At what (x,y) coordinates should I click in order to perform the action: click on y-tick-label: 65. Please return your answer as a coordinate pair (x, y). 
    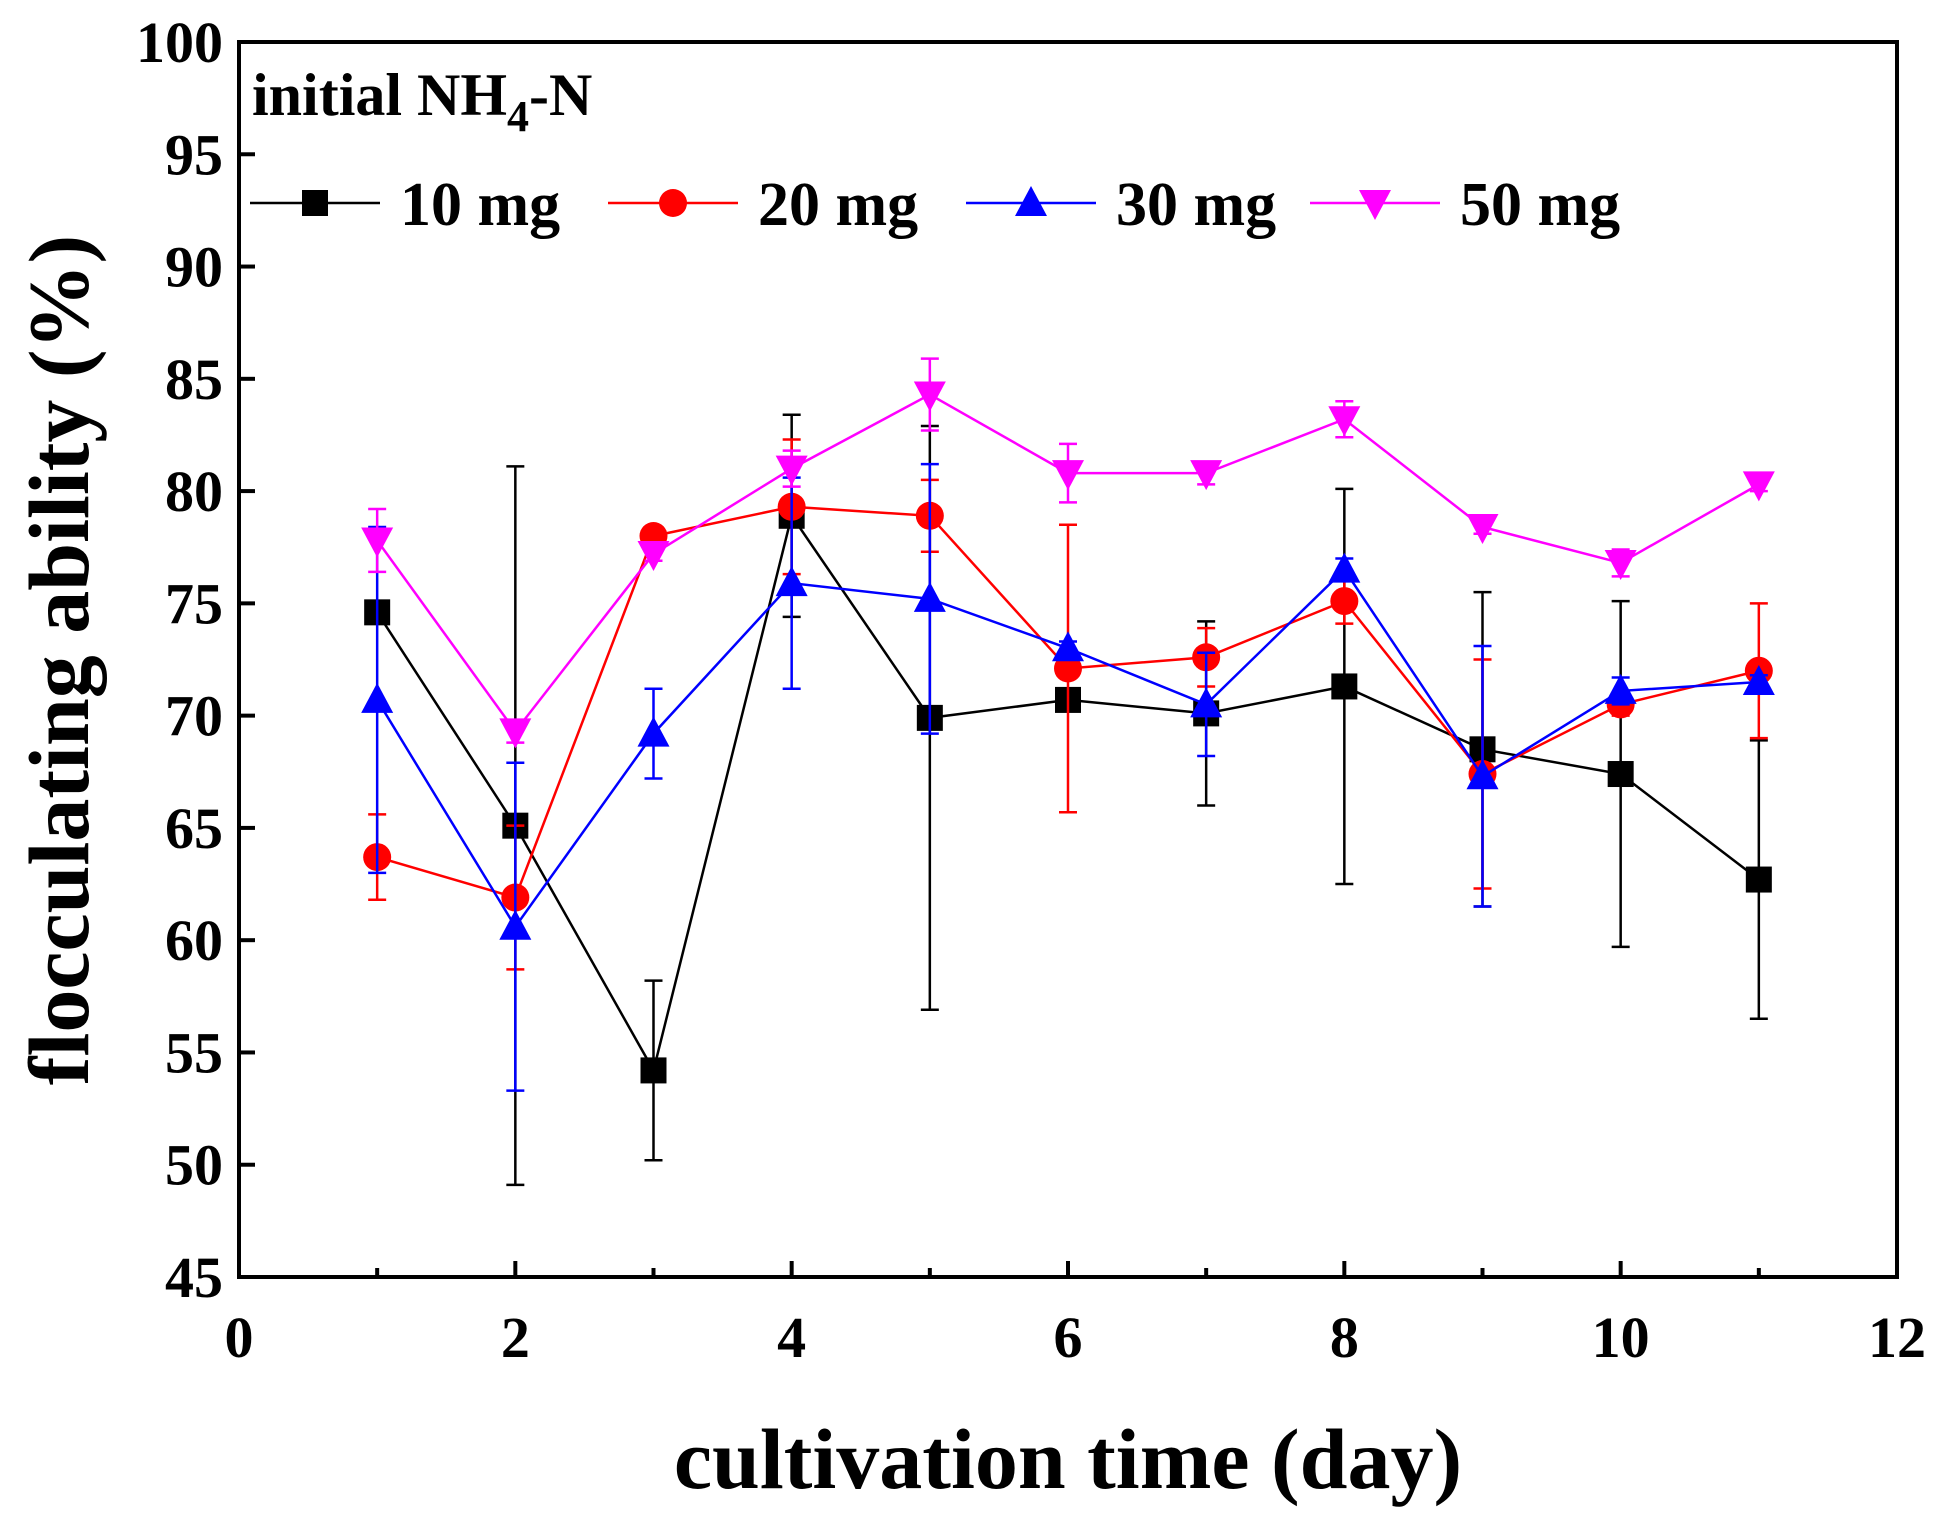
    Looking at the image, I should click on (194, 828).